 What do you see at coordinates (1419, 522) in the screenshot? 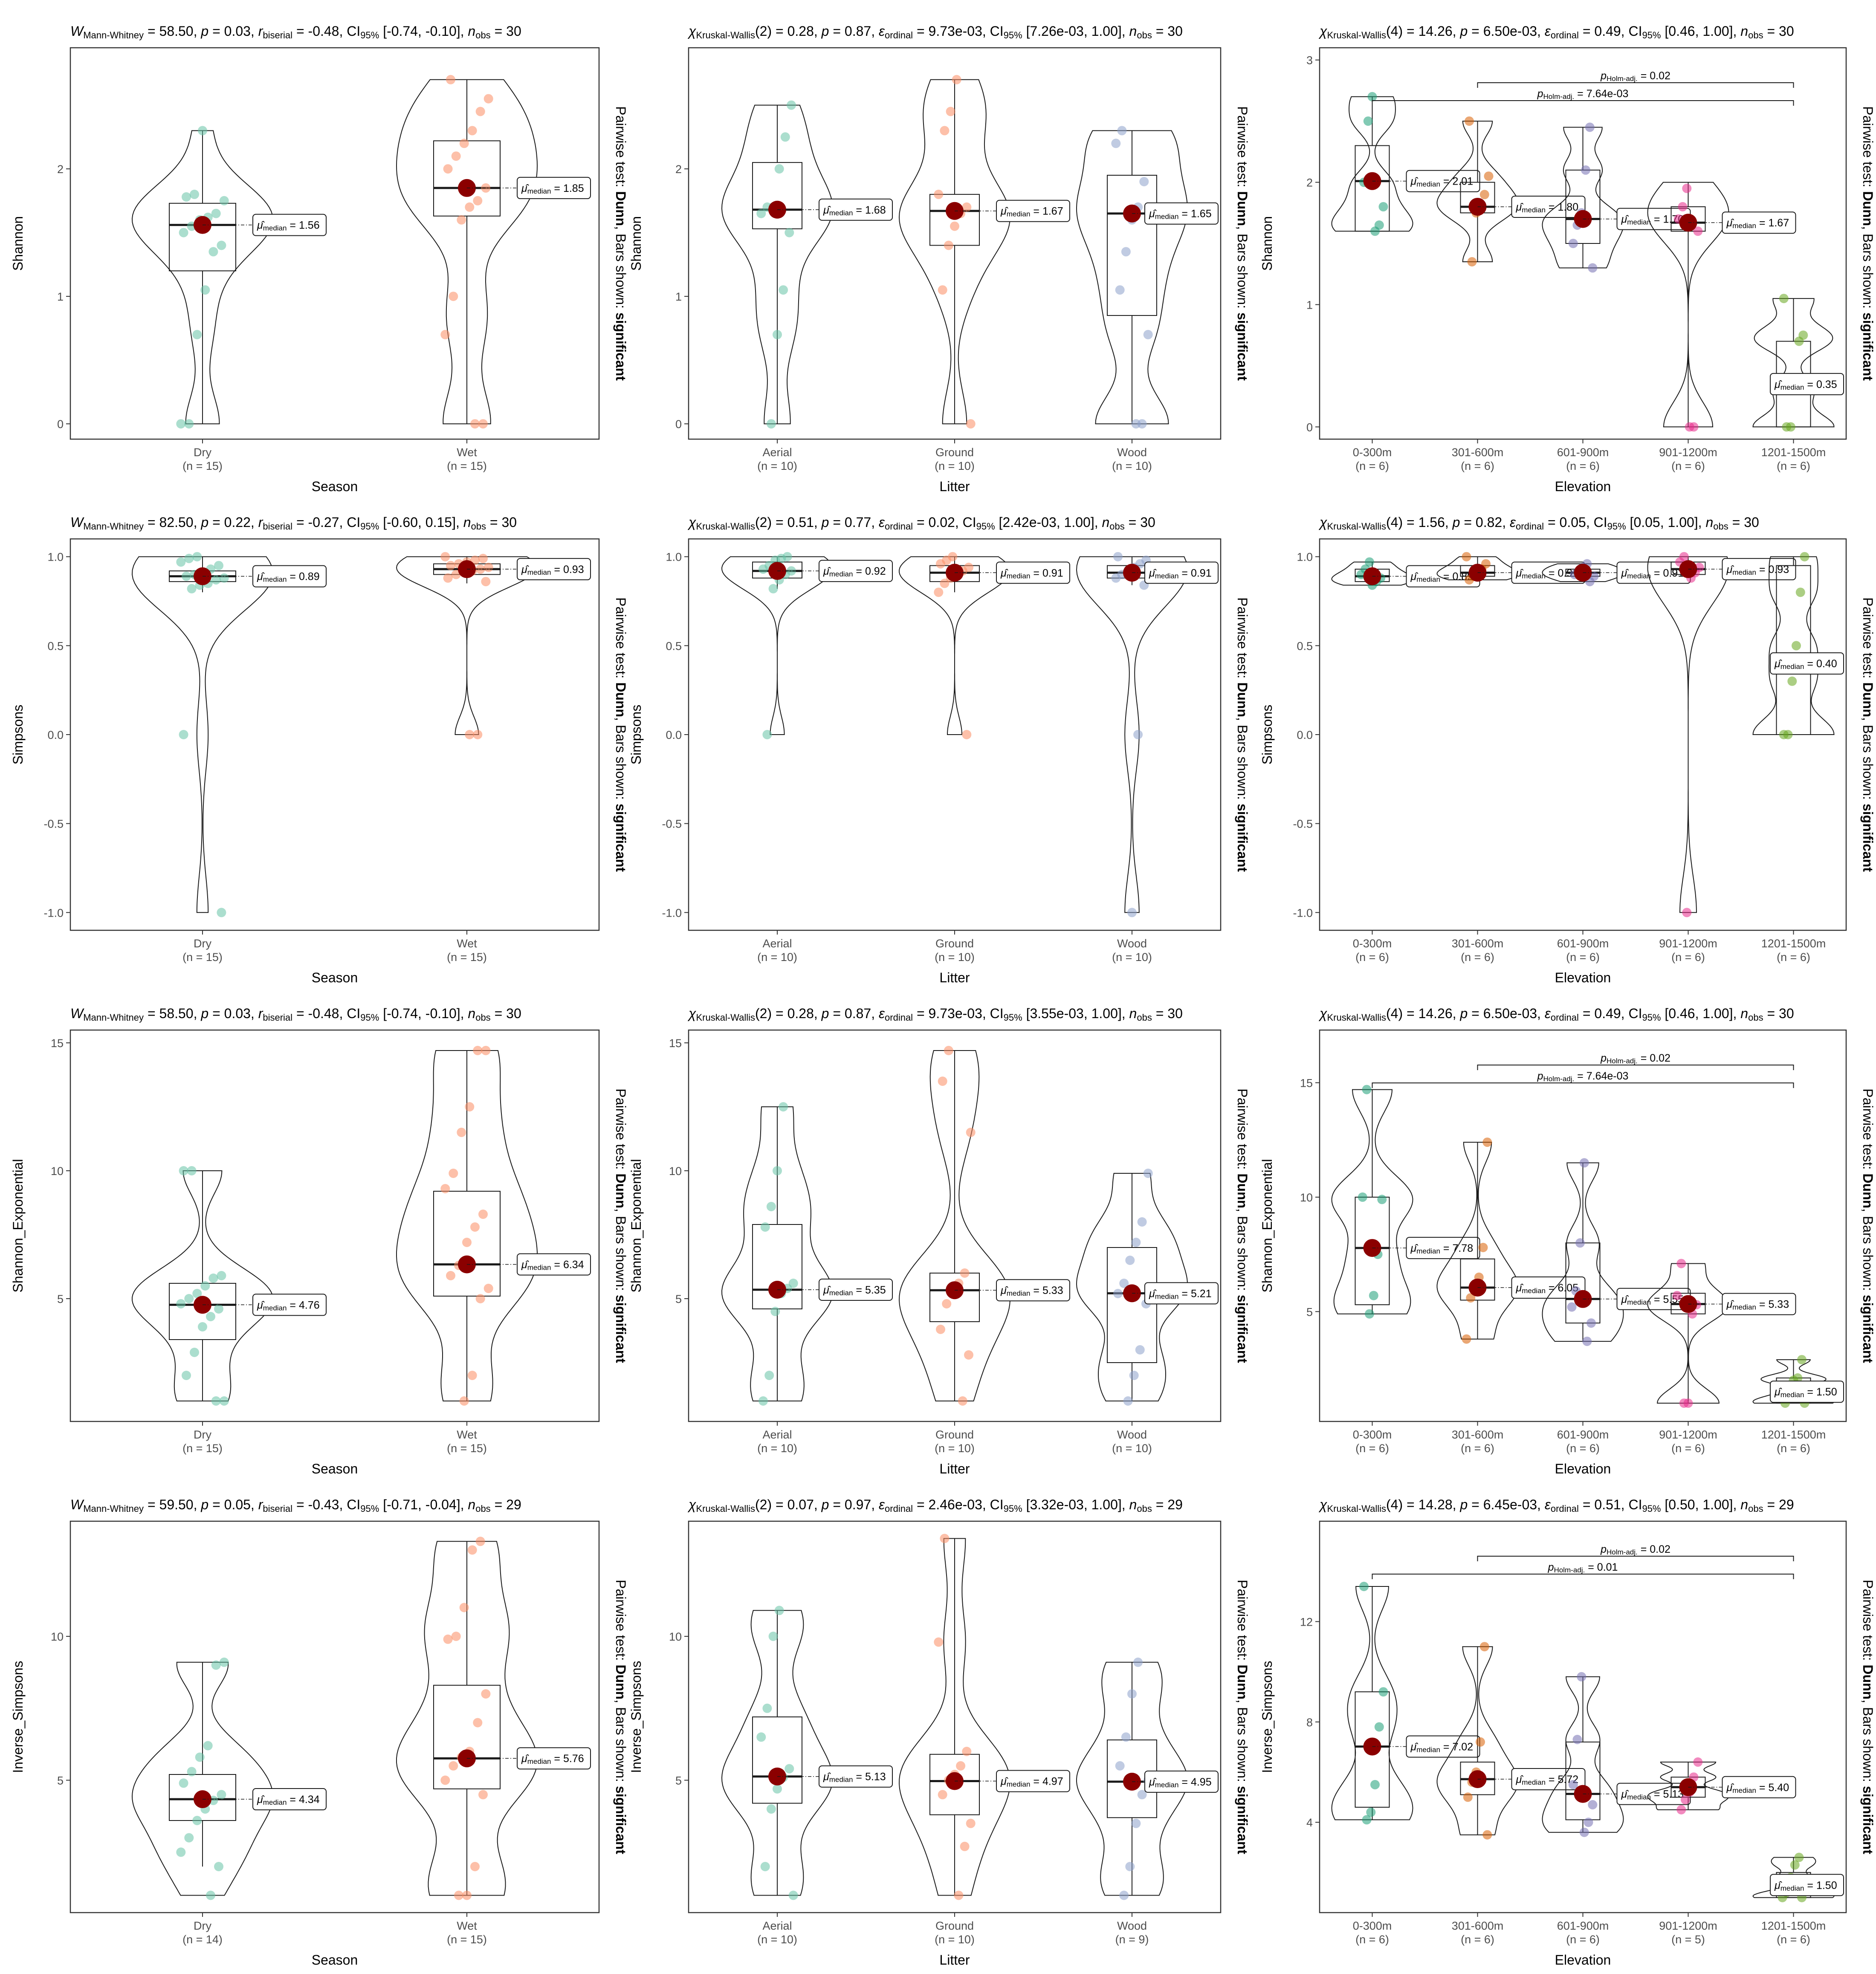
I see `stat-part: (4) = 1.56,` at bounding box center [1419, 522].